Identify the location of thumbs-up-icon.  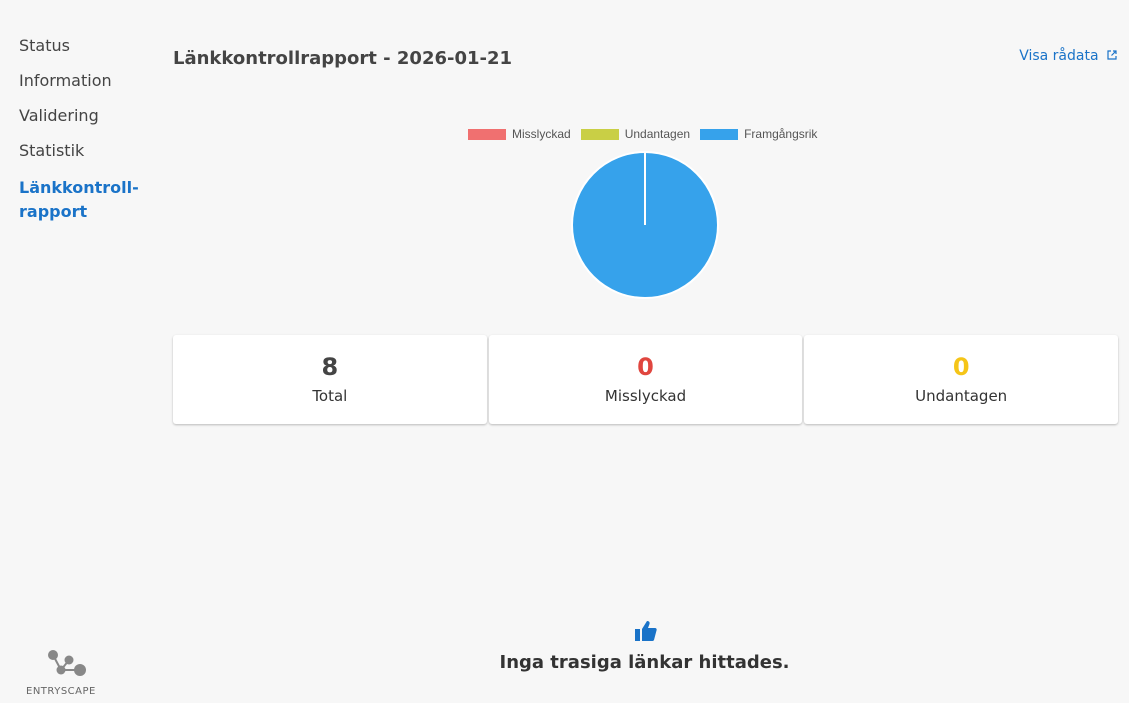
(646, 631).